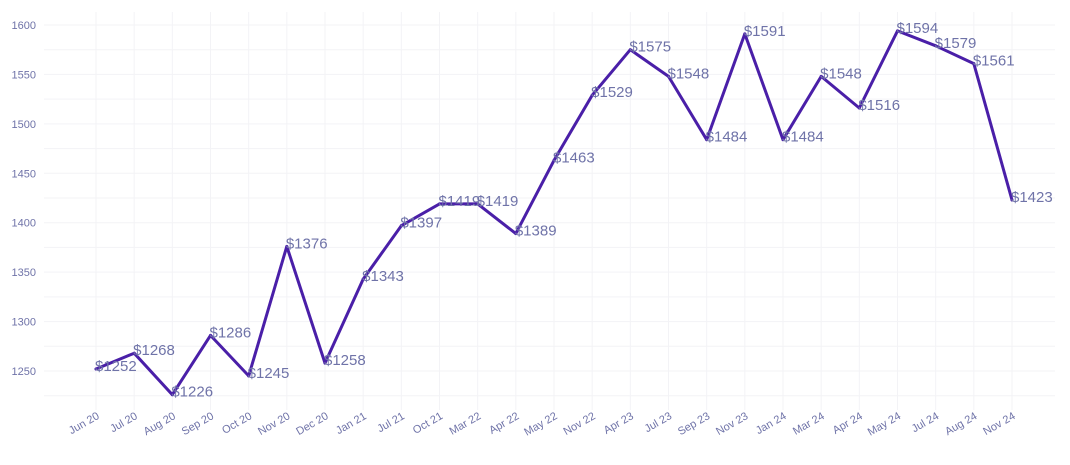 Image resolution: width=1070 pixels, height=465 pixels. What do you see at coordinates (999, 424) in the screenshot?
I see `x-tick-label: Nov 24` at bounding box center [999, 424].